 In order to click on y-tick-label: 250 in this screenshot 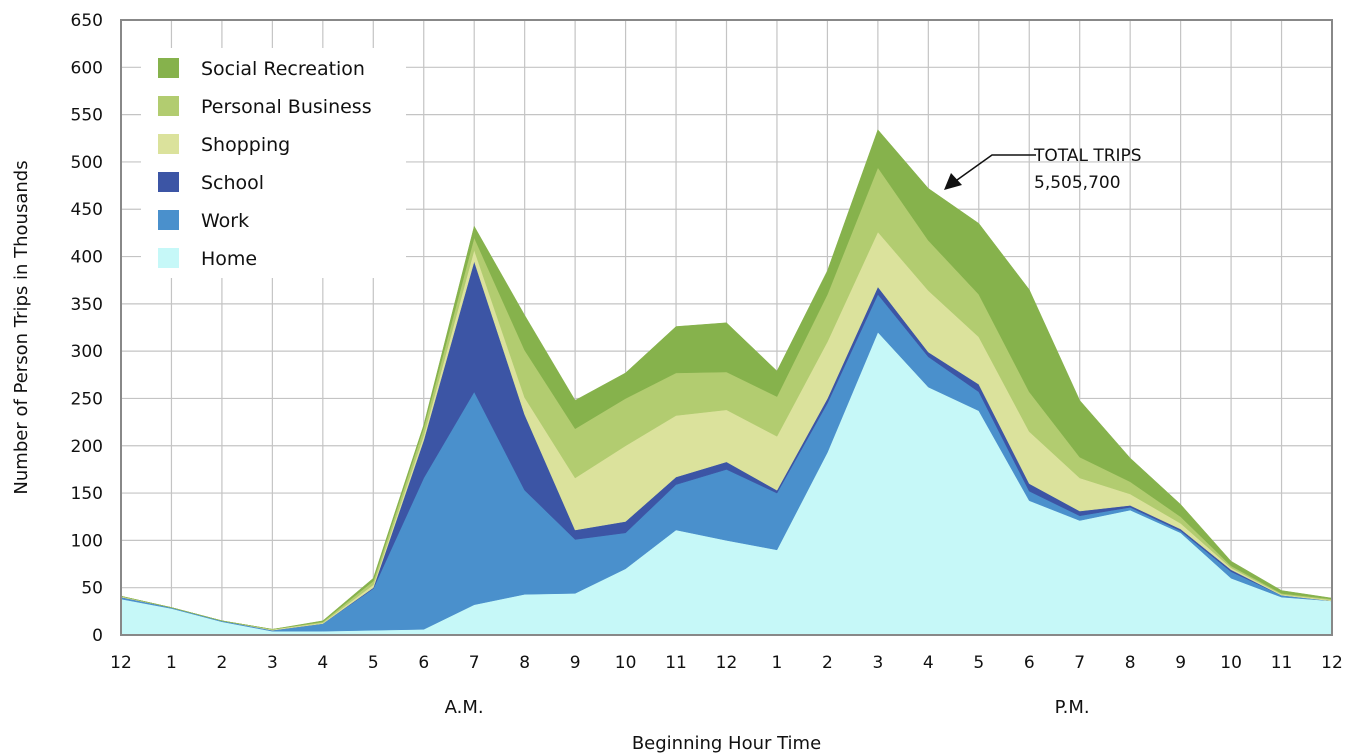, I will do `click(87, 399)`.